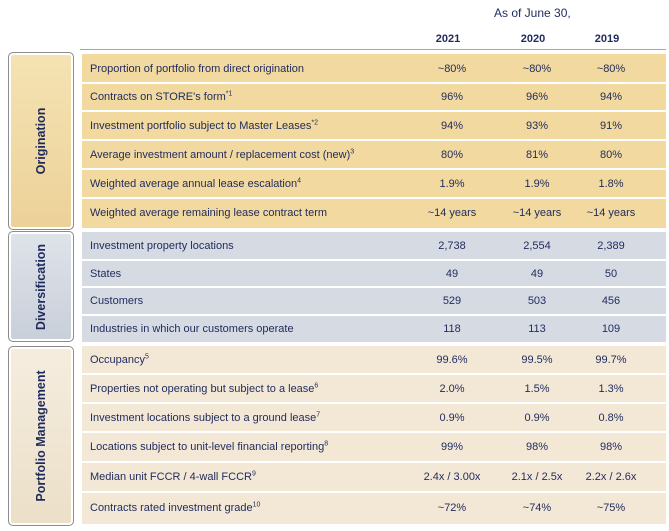 The image size is (669, 531). I want to click on footnote-marker: 6, so click(316, 385).